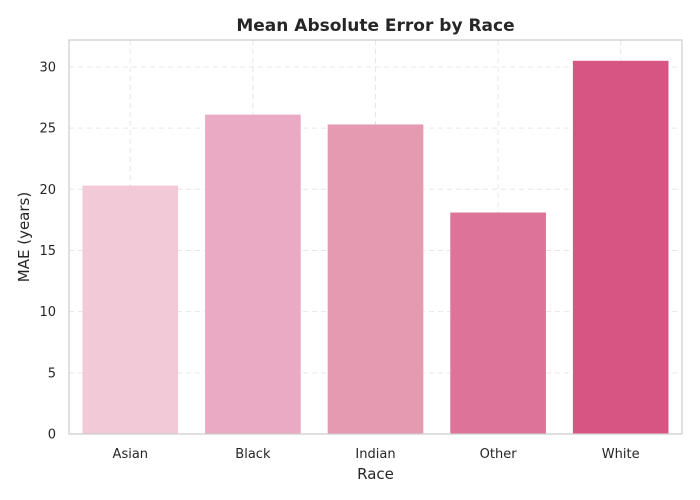 The width and height of the screenshot is (700, 500). What do you see at coordinates (621, 454) in the screenshot?
I see `x-tick-label-white: White` at bounding box center [621, 454].